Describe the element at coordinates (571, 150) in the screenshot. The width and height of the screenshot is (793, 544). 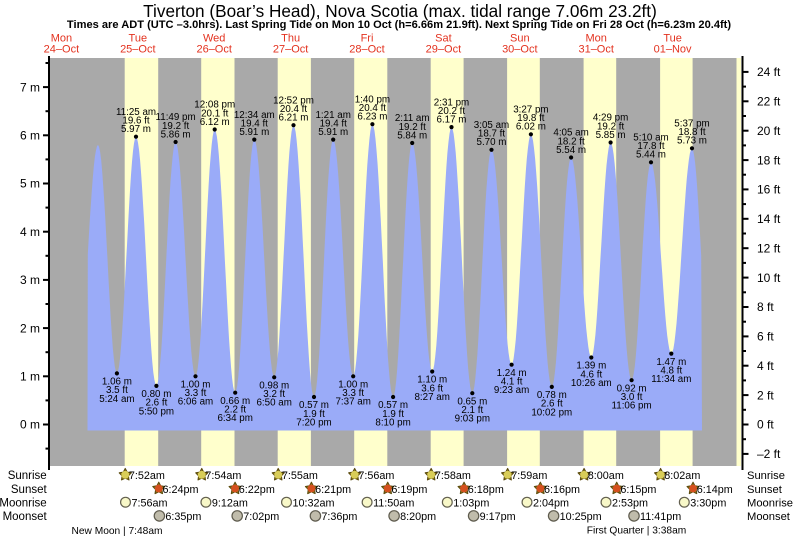
I see `svg-text: 5.54 m` at that location.